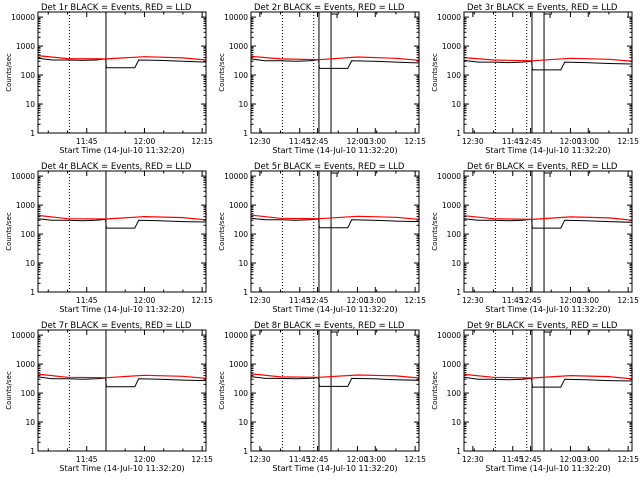 The image size is (640, 480). What do you see at coordinates (116, 8) in the screenshot?
I see `panel-title: Det 1r BLACK = Events, RED = LLD` at bounding box center [116, 8].